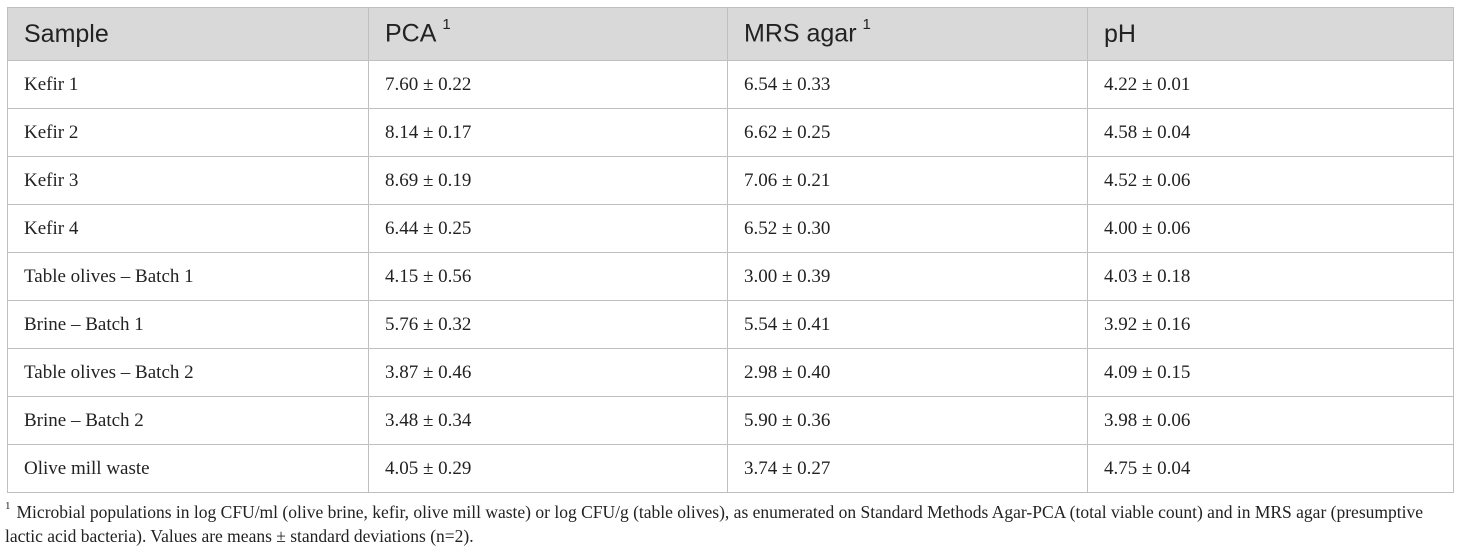 This screenshot has width=1460, height=556. I want to click on cell-sample: Table olives – Batch 1, so click(188, 276).